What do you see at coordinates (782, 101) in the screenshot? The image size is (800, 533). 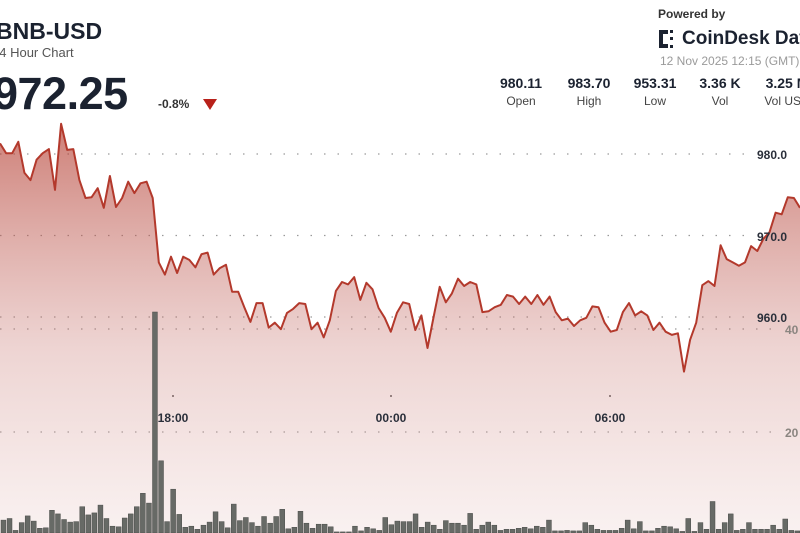 I see `stat-label: Vol USD` at bounding box center [782, 101].